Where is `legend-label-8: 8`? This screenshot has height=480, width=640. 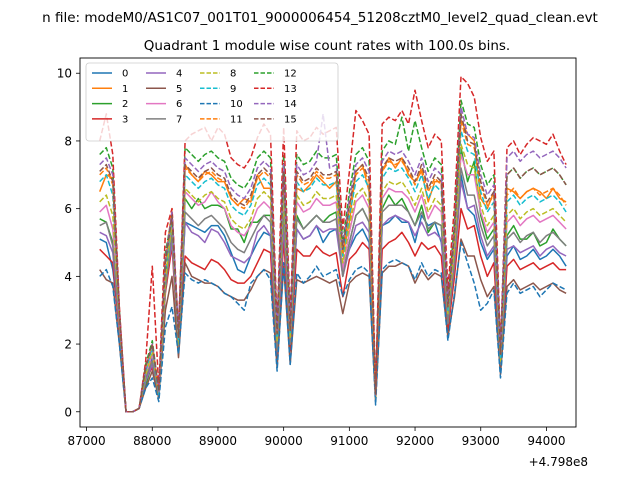 legend-label-8: 8 is located at coordinates (233, 74).